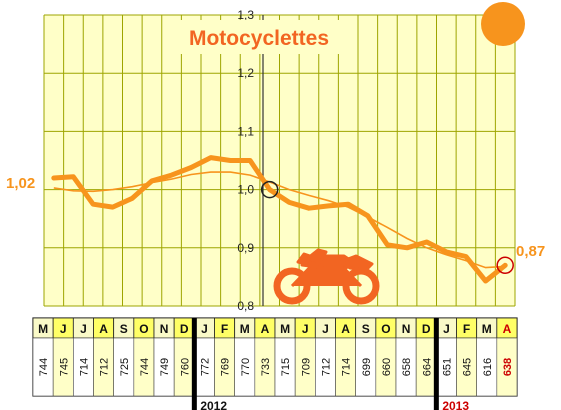 The width and height of the screenshot is (561, 410). What do you see at coordinates (20, 183) in the screenshot?
I see `start-value-label: 1,02` at bounding box center [20, 183].